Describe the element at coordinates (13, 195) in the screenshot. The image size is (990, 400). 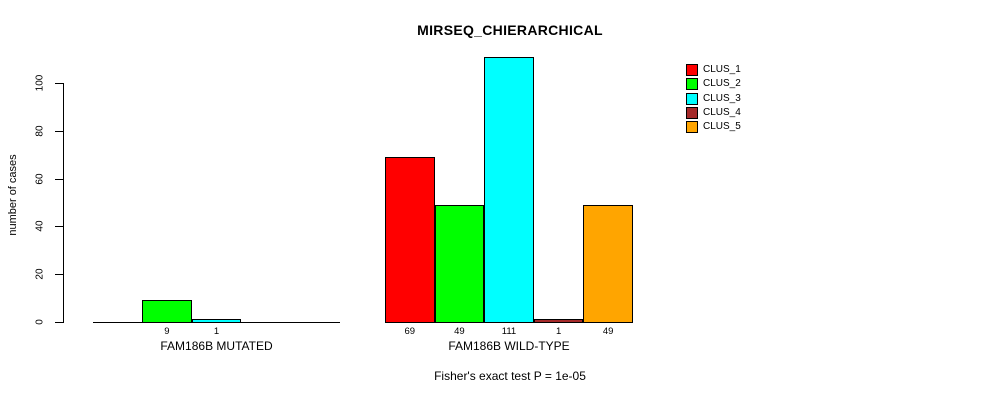
I see `y-axis-title: number of cases` at that location.